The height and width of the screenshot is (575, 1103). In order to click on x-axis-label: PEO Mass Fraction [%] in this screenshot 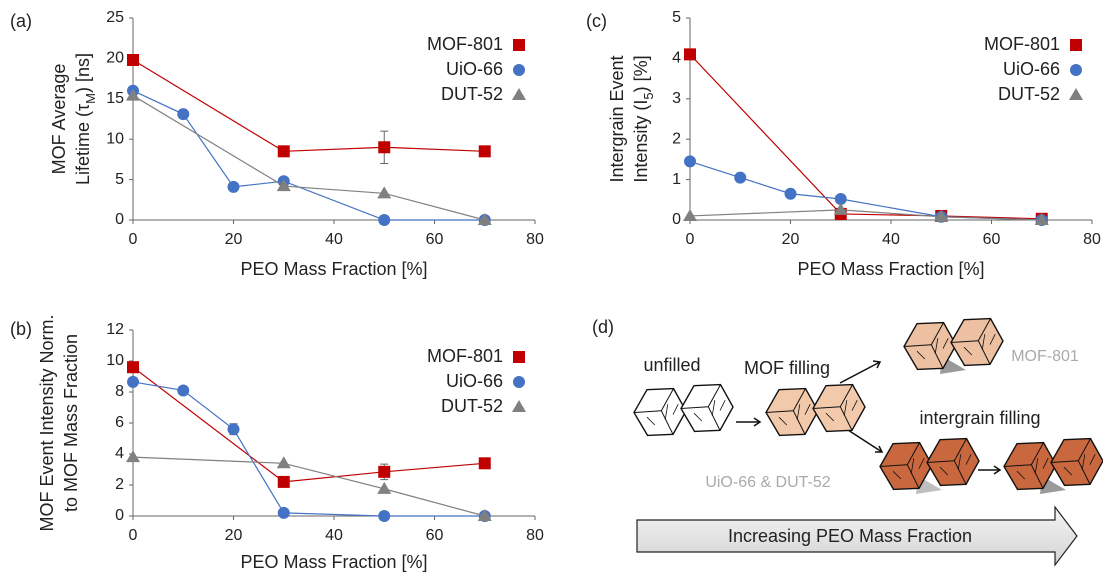, I will do `click(333, 562)`.